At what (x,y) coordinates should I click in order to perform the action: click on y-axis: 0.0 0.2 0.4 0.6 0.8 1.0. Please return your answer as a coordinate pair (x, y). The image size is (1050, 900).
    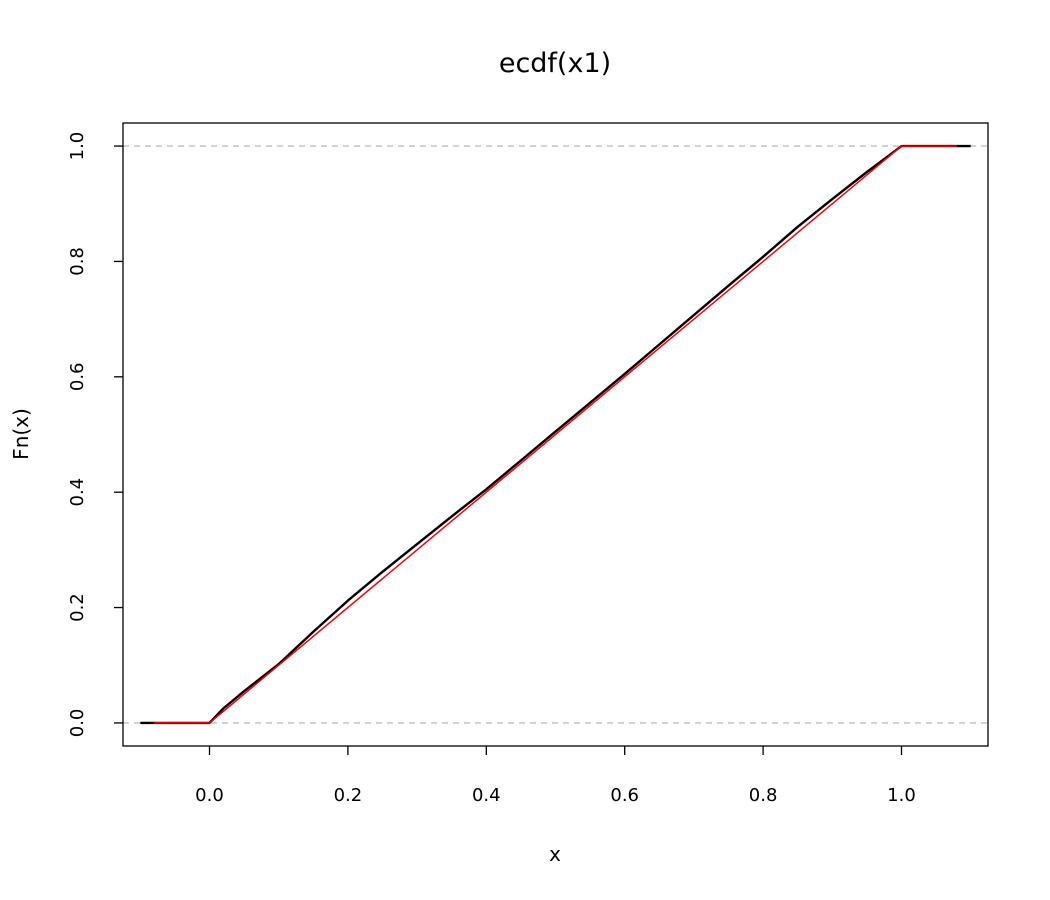
    Looking at the image, I should click on (95, 434).